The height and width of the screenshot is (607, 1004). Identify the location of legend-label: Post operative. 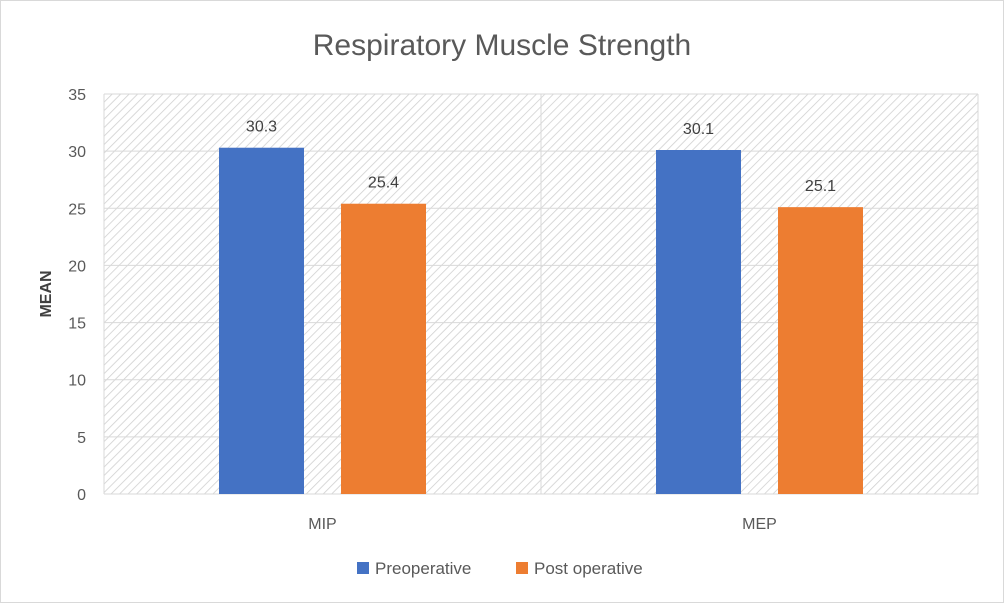
(588, 568).